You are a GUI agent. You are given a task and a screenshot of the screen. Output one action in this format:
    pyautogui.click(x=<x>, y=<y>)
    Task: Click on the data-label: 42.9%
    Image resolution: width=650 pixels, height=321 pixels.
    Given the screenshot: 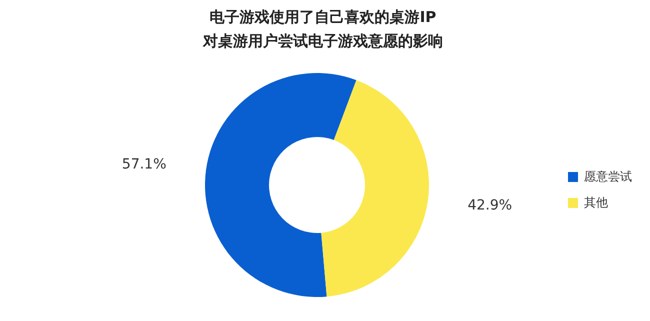 What is the action you would take?
    pyautogui.click(x=490, y=205)
    